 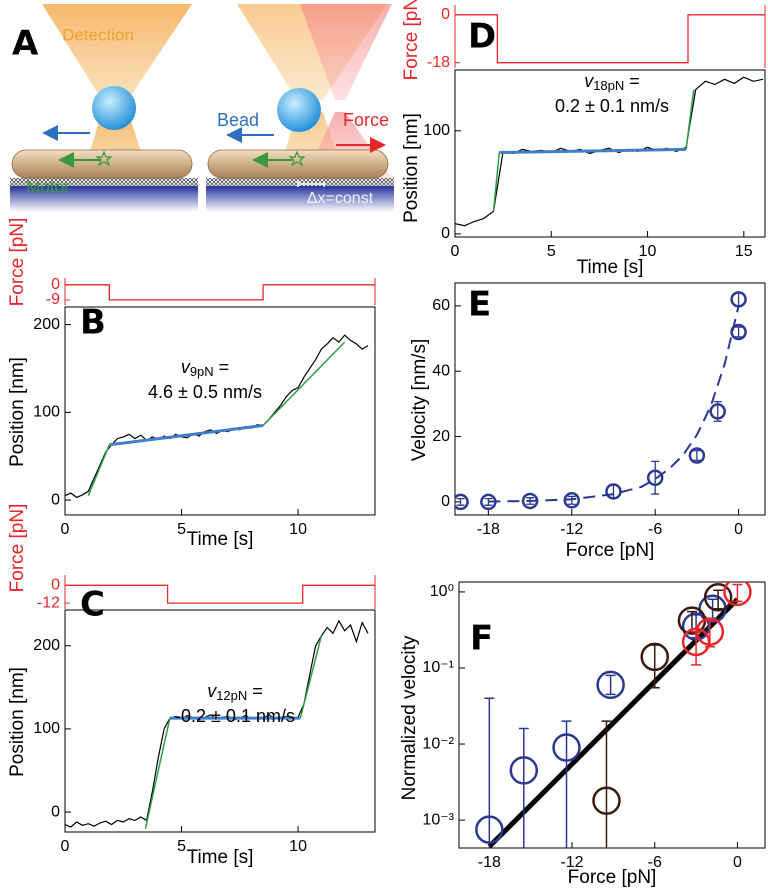 What do you see at coordinates (235, 692) in the screenshot?
I see `velocity-annotation: v12pN =` at bounding box center [235, 692].